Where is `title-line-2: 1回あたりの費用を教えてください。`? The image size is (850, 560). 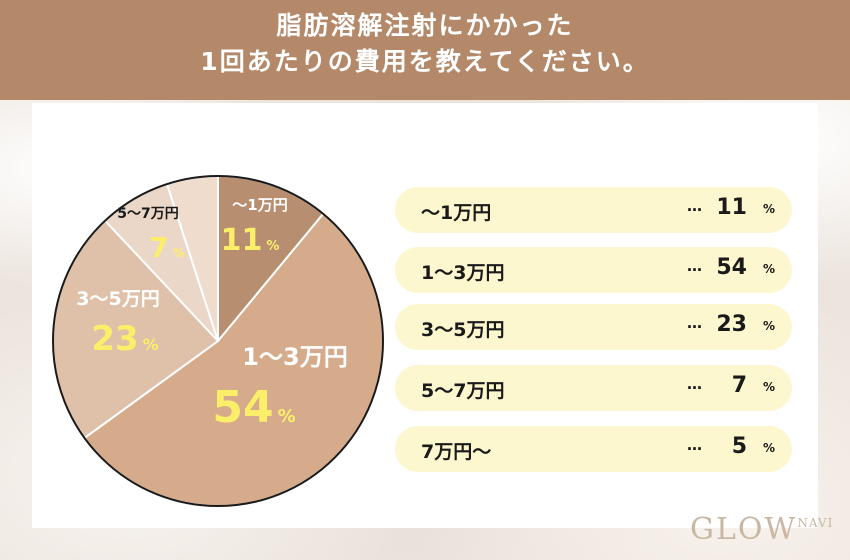
title-line-2: 1回あたりの費用を教えてください。 is located at coordinates (425, 61).